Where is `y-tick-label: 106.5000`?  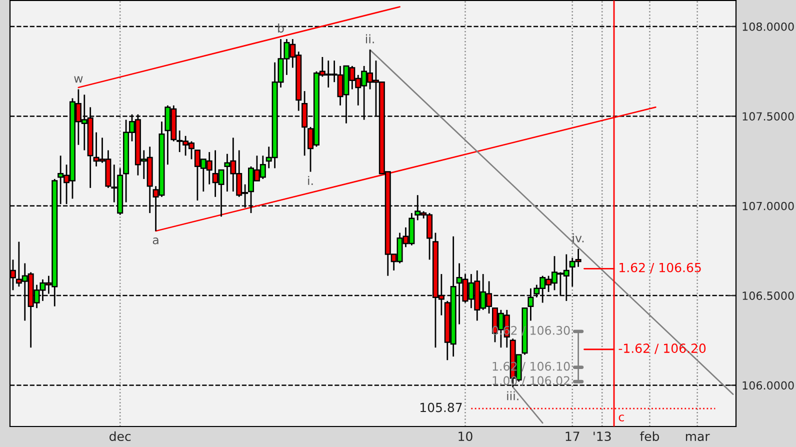
y-tick-label: 106.5000 is located at coordinates (768, 296).